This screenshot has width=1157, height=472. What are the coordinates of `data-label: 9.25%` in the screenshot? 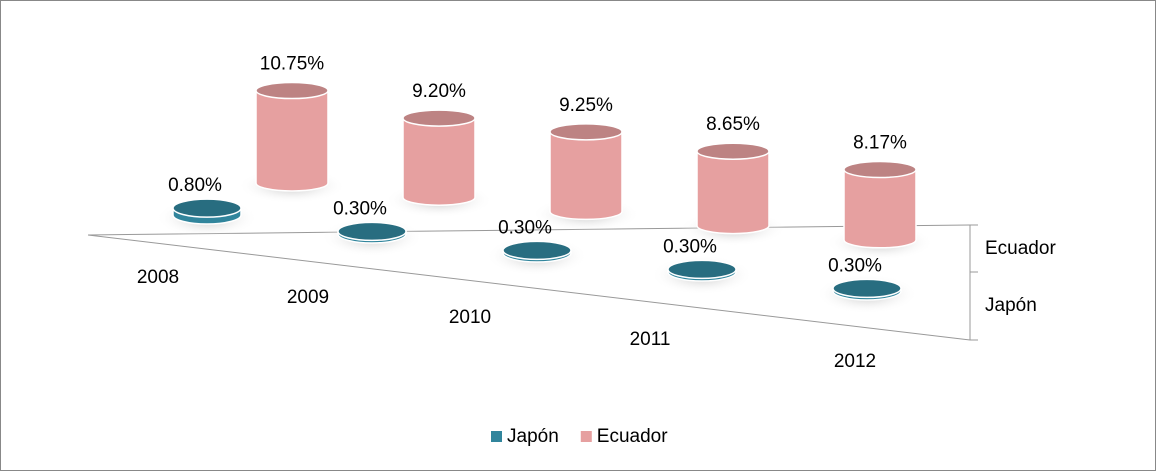 It's located at (586, 105).